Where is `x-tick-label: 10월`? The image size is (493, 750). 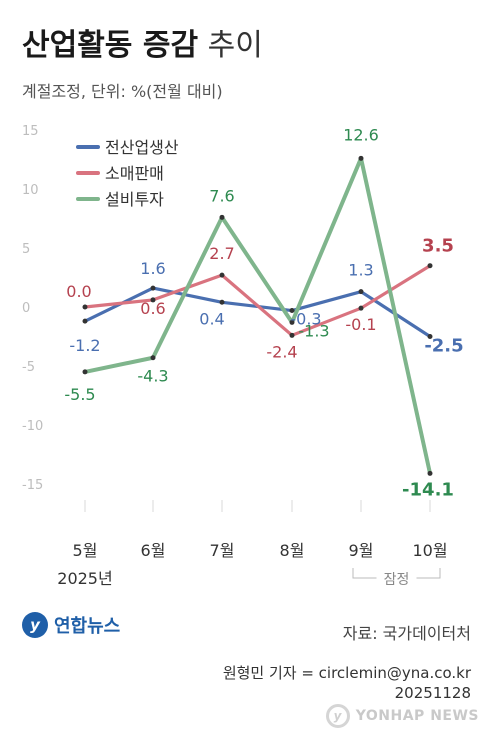 x-tick-label: 10월 is located at coordinates (429, 550).